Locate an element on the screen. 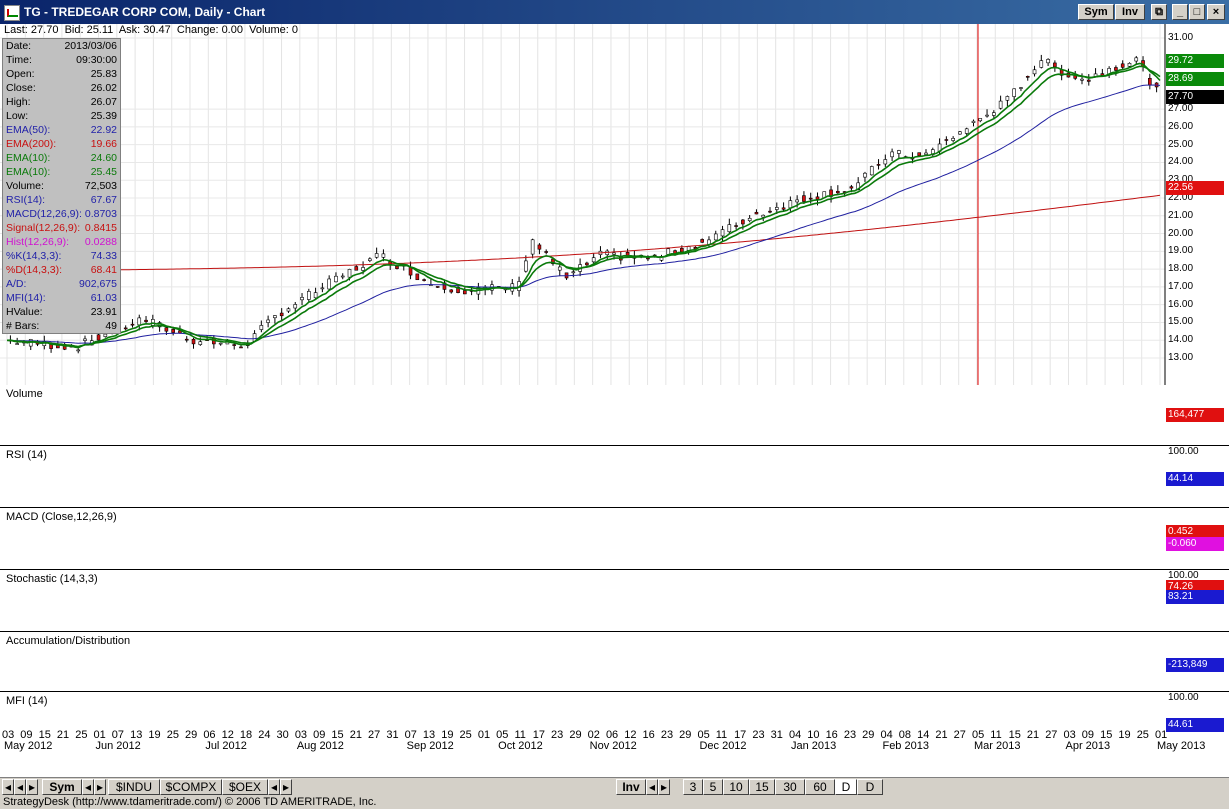 The width and height of the screenshot is (1229, 809). month-tick: Mar 2013 is located at coordinates (997, 746).